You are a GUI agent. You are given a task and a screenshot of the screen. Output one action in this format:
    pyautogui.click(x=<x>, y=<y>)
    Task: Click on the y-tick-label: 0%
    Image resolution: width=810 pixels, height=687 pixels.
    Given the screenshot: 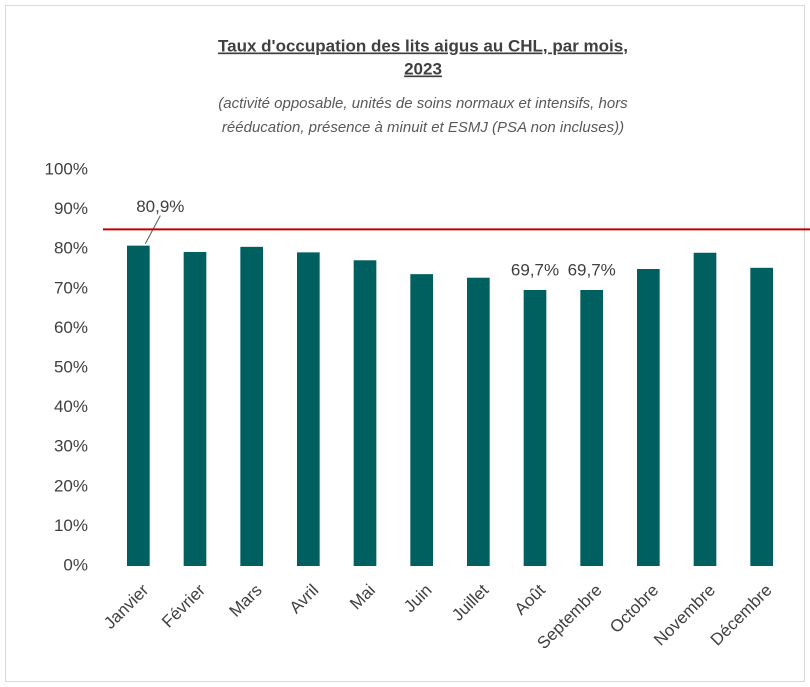 What is the action you would take?
    pyautogui.click(x=75, y=564)
    